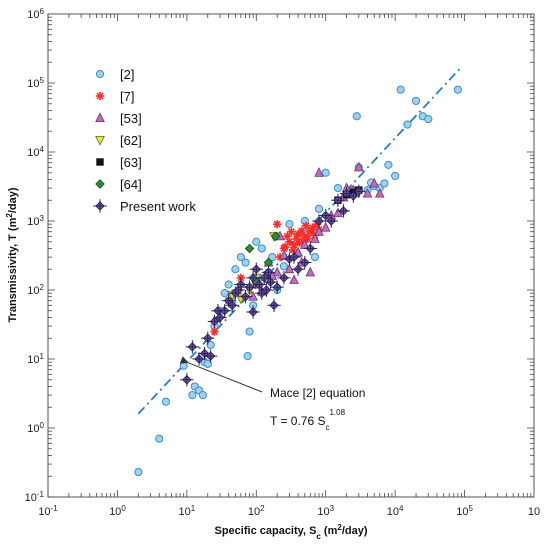 This screenshot has width=550, height=545. I want to click on x-tick-label: 10³, so click(325, 511).